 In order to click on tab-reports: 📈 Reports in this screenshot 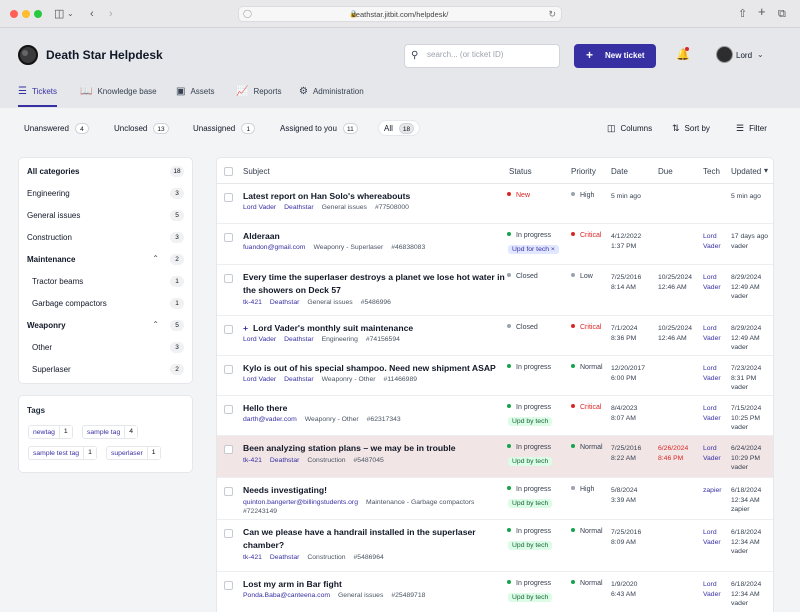, I will do `click(258, 97)`.